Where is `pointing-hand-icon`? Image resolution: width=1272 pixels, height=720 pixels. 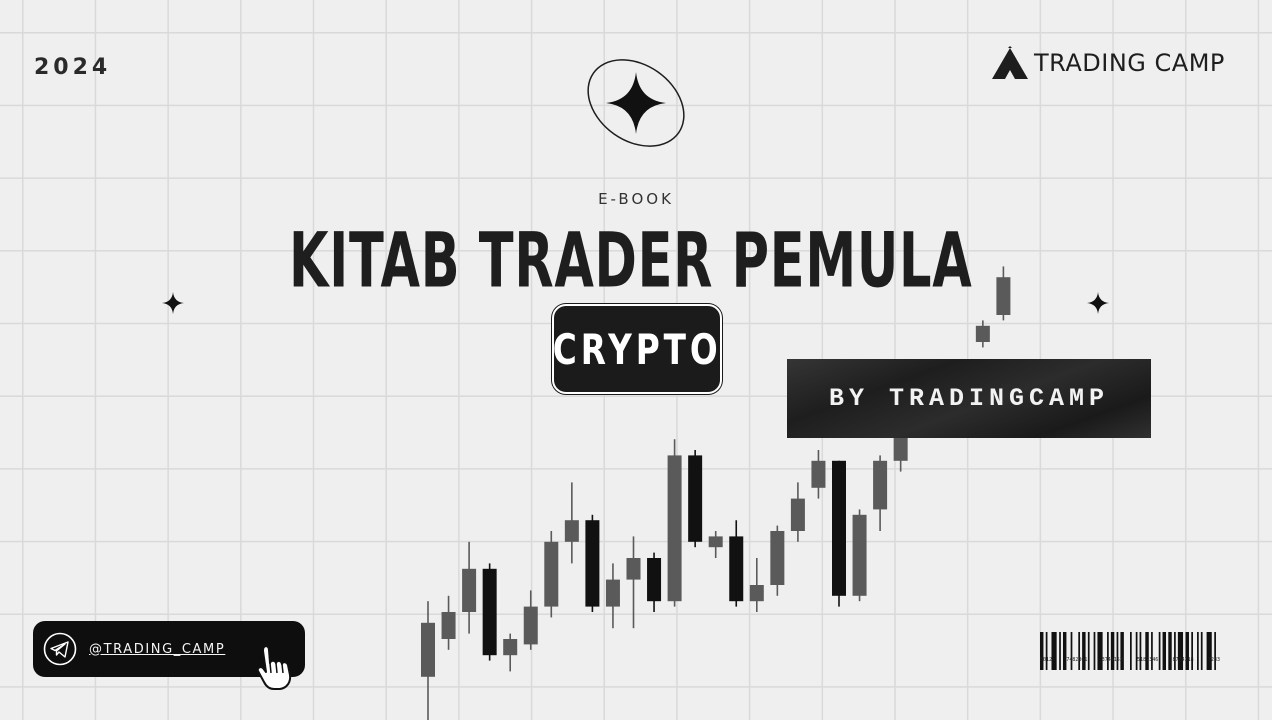
pointing-hand-icon is located at coordinates (274, 667).